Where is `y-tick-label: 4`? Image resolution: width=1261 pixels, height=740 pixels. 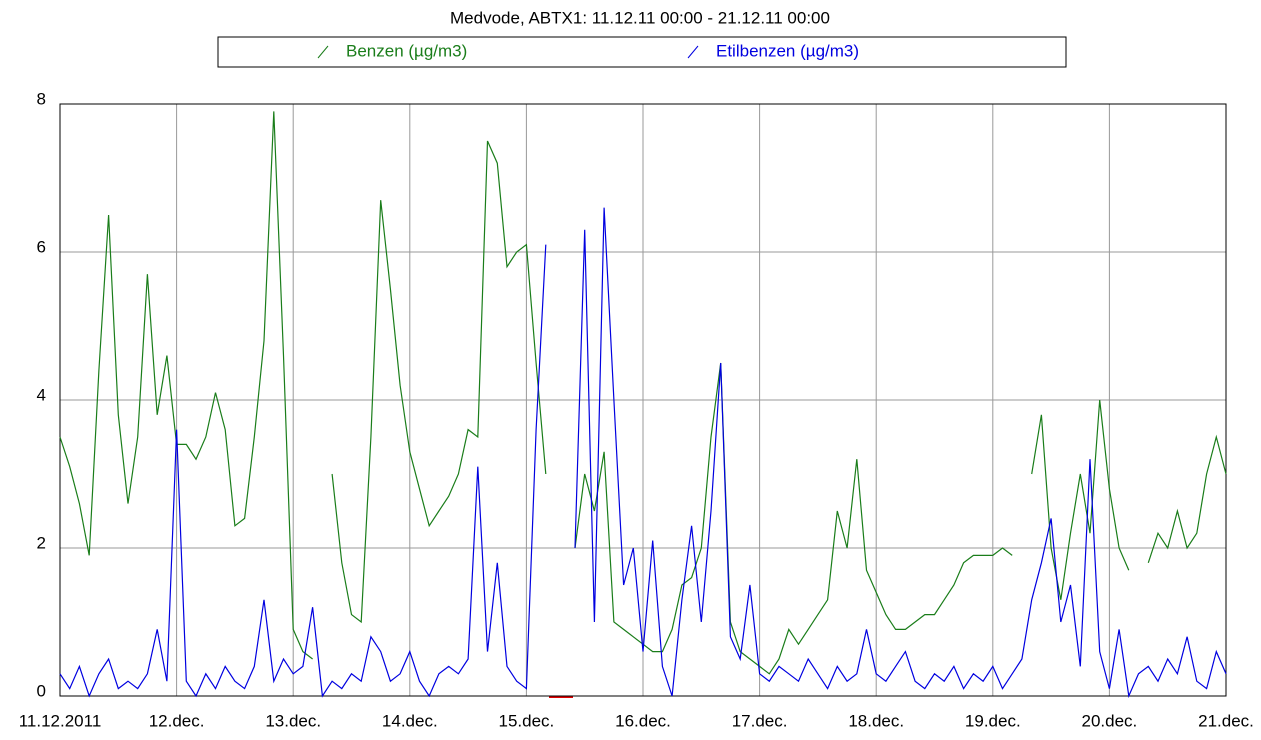
y-tick-label: 4 is located at coordinates (41, 394).